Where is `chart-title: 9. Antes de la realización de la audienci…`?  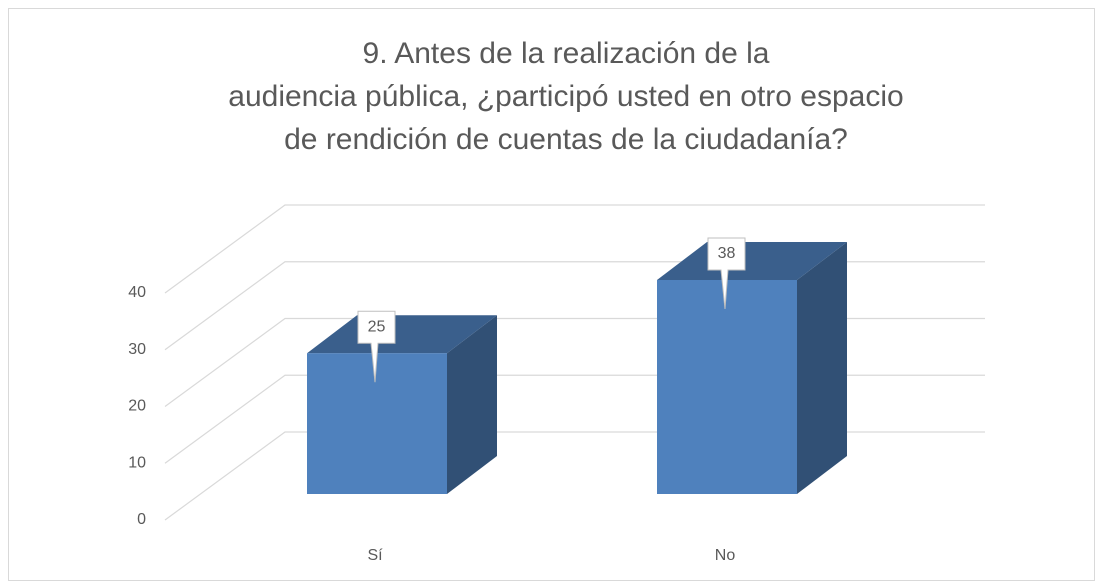
chart-title: 9. Antes de la realización de la audienci… is located at coordinates (565, 96).